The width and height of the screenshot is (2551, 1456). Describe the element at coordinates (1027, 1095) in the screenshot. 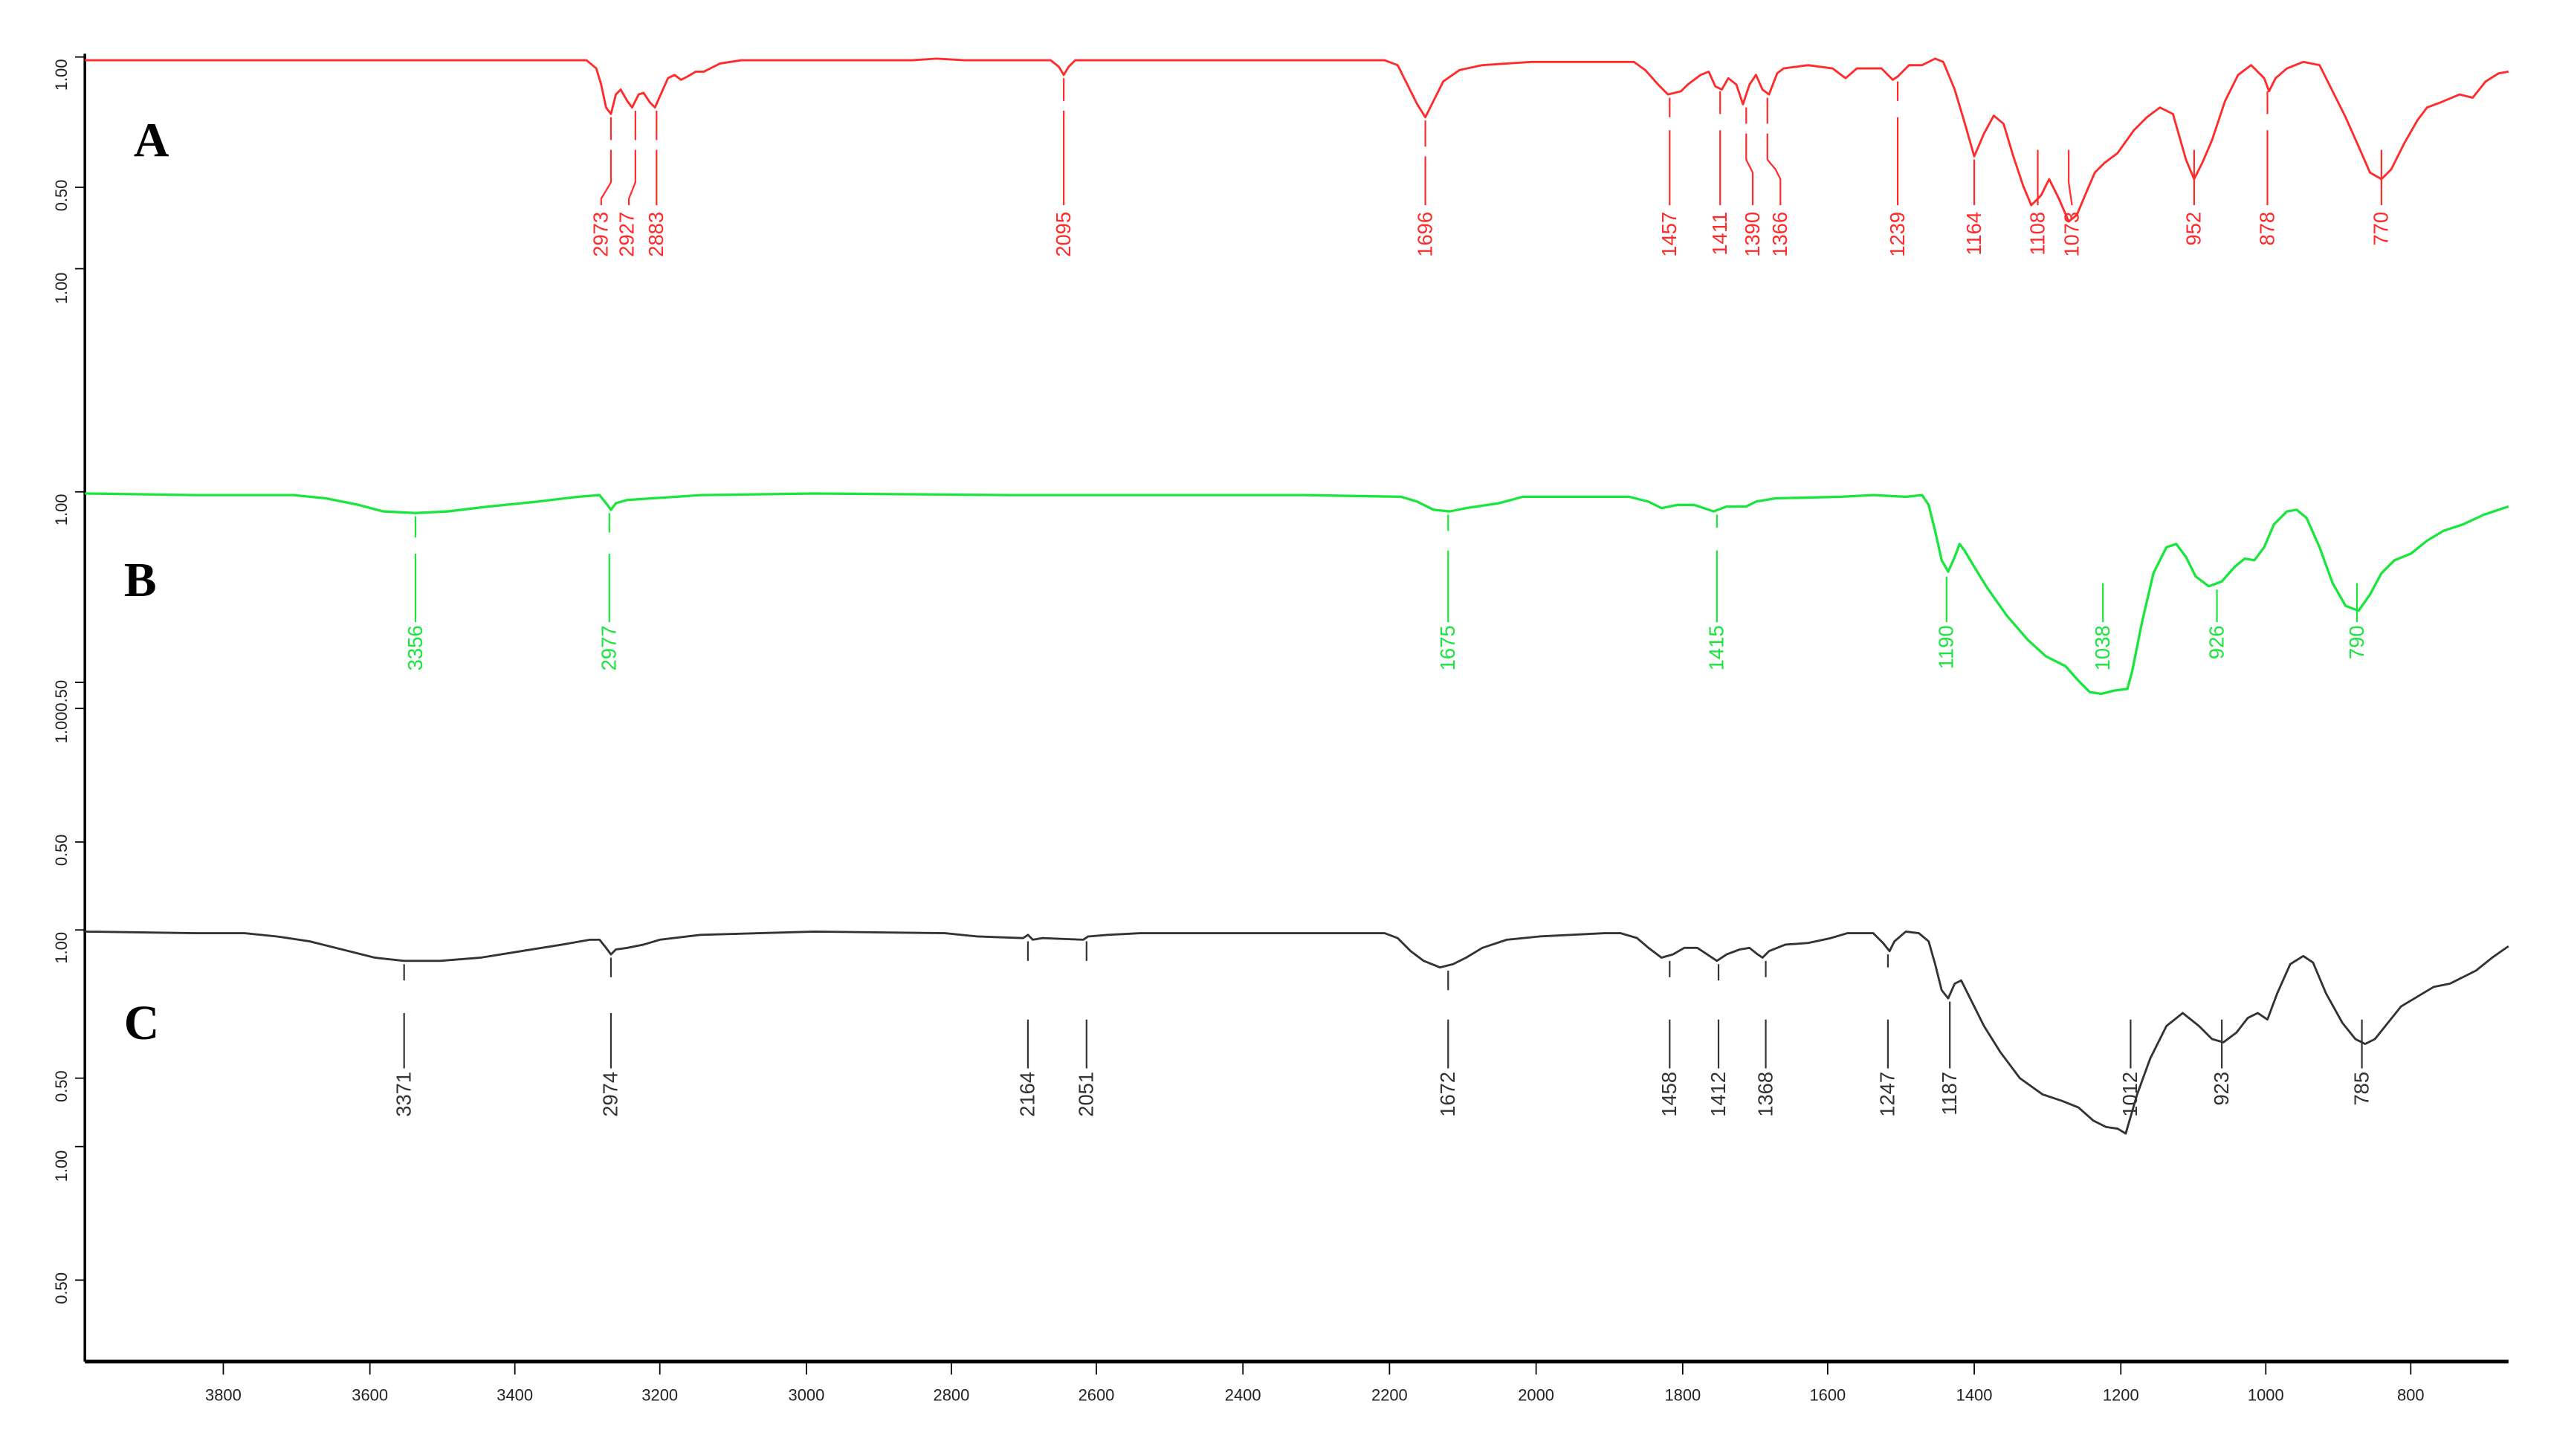

I see `peak-label: 2164` at that location.